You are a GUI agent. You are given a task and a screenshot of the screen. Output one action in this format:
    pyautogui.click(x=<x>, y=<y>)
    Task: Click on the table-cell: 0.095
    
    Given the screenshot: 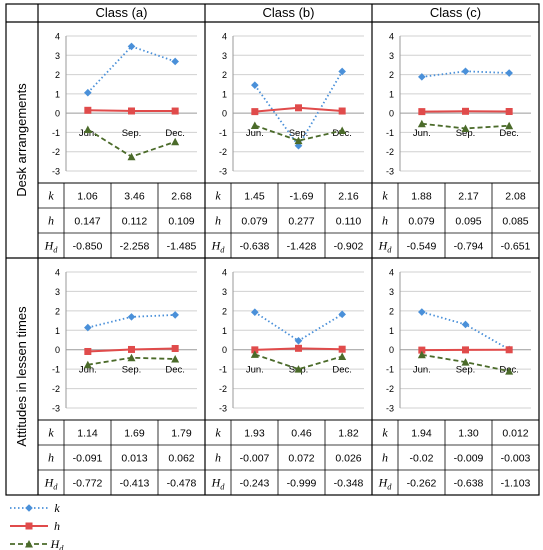 What is the action you would take?
    pyautogui.click(x=468, y=222)
    